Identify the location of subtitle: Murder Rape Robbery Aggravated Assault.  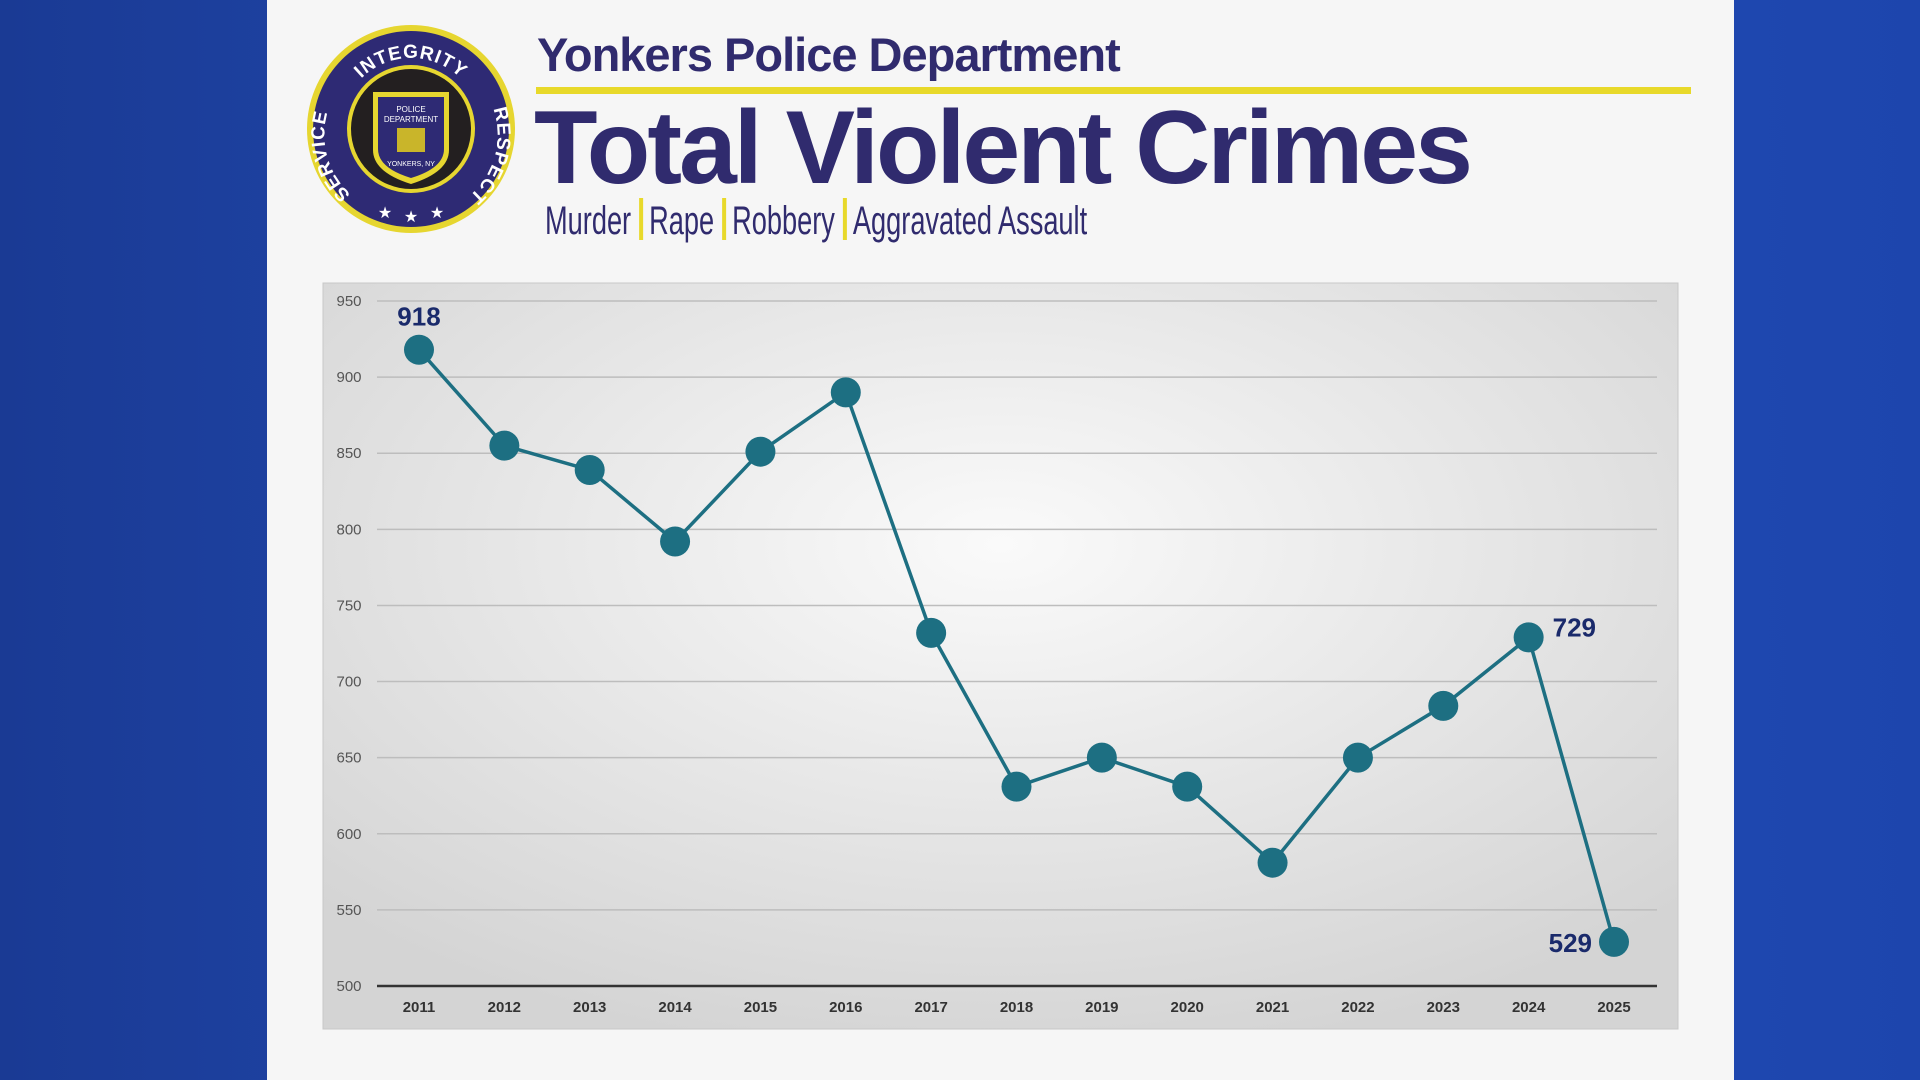
(816, 220).